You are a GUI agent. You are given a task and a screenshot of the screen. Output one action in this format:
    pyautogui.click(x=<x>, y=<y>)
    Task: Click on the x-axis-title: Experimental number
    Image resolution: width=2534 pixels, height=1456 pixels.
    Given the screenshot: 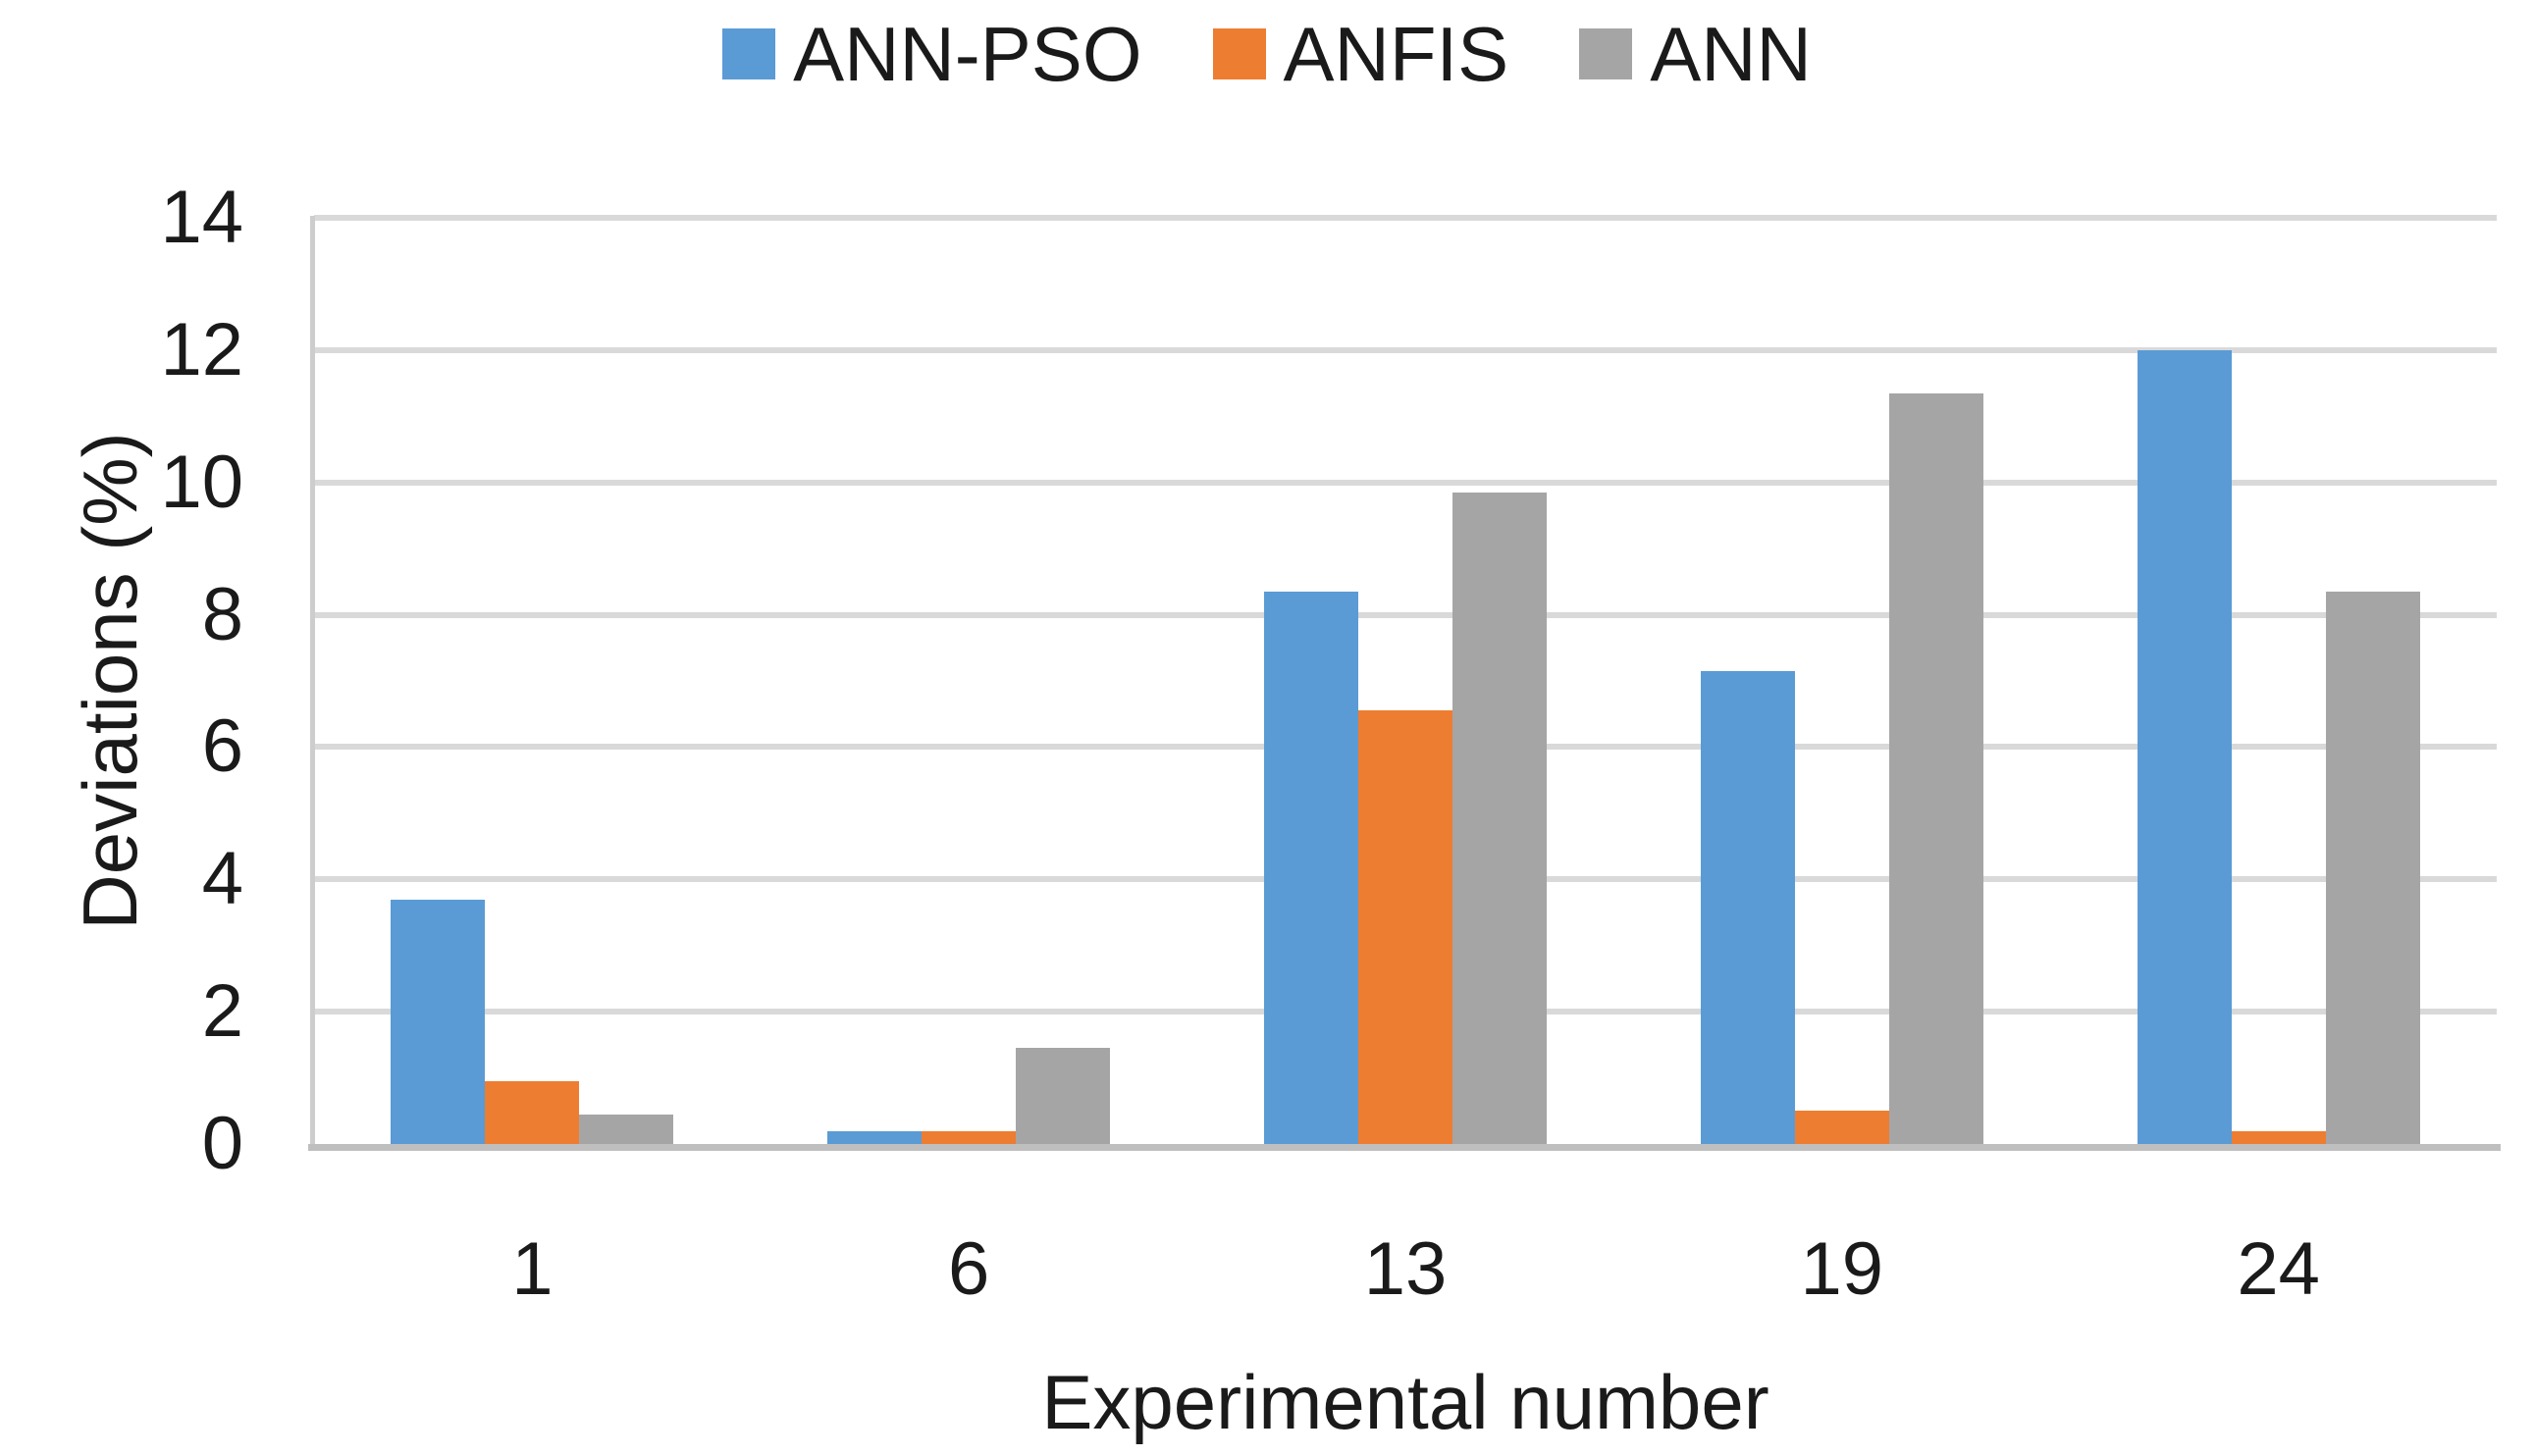 What is the action you would take?
    pyautogui.click(x=1405, y=1402)
    